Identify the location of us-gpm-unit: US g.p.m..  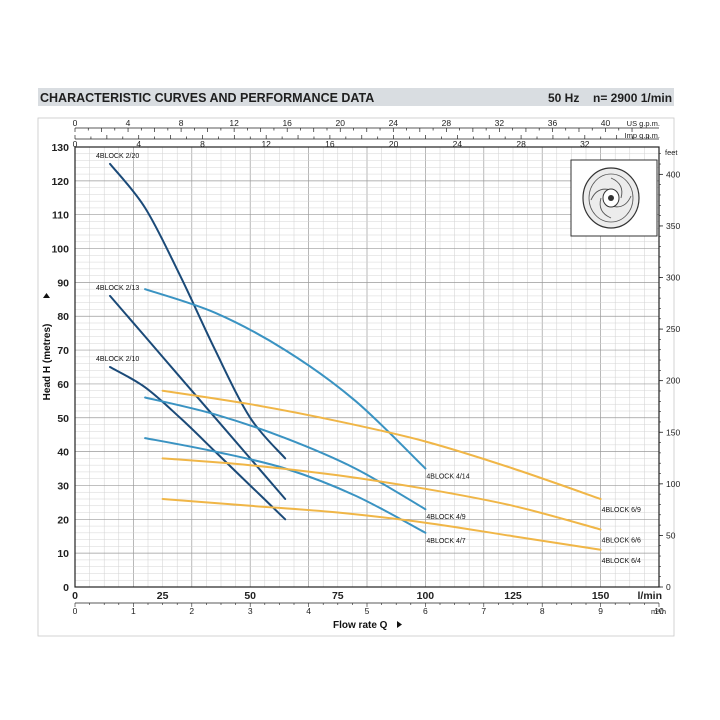
(643, 123).